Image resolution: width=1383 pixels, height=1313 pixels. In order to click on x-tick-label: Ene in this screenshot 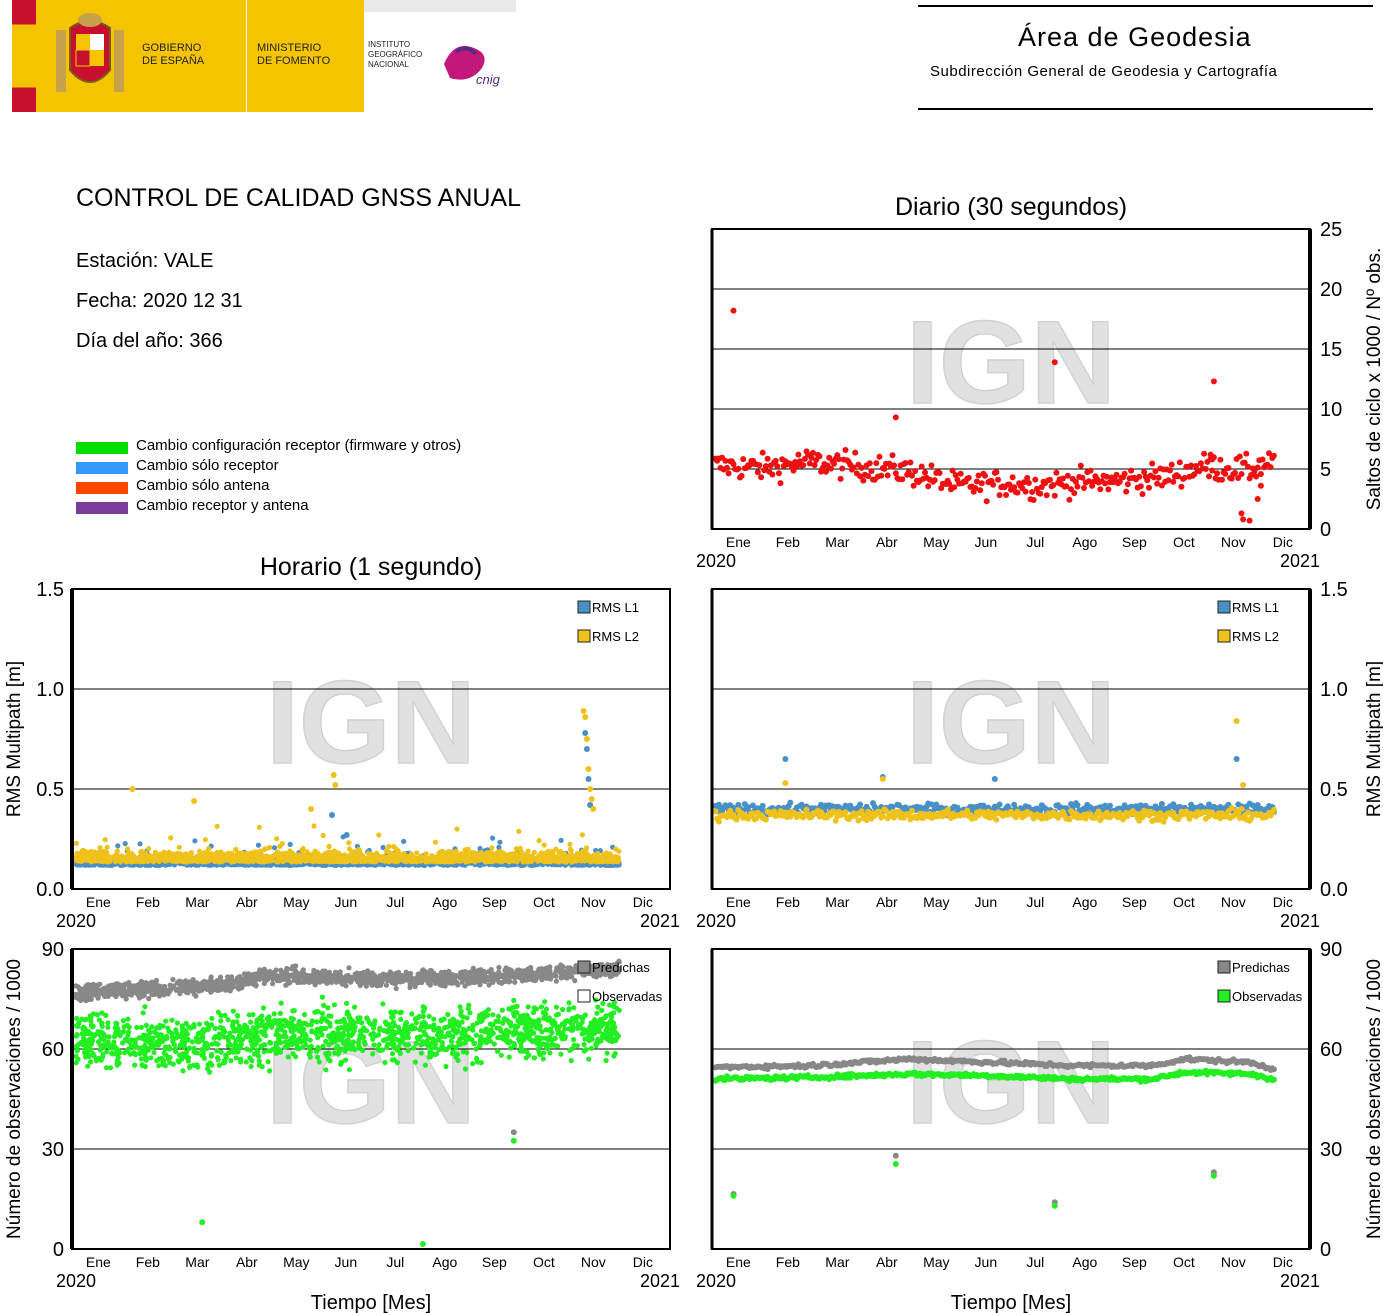, I will do `click(738, 542)`.